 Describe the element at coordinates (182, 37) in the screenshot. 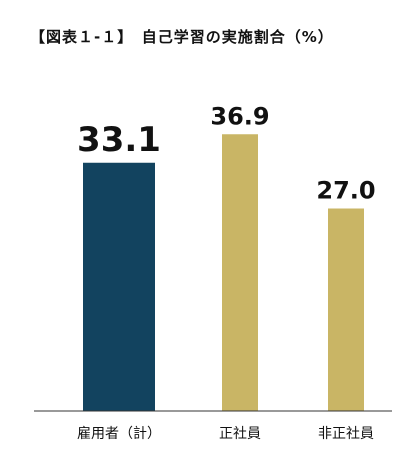

I see `chart-title: 【図表１-１】 自己学習の実施割合（%）` at that location.